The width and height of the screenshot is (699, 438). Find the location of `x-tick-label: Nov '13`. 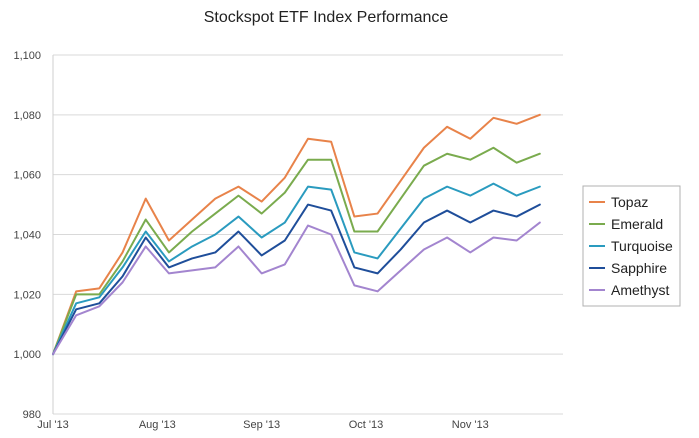

x-tick-label: Nov '13 is located at coordinates (470, 425).